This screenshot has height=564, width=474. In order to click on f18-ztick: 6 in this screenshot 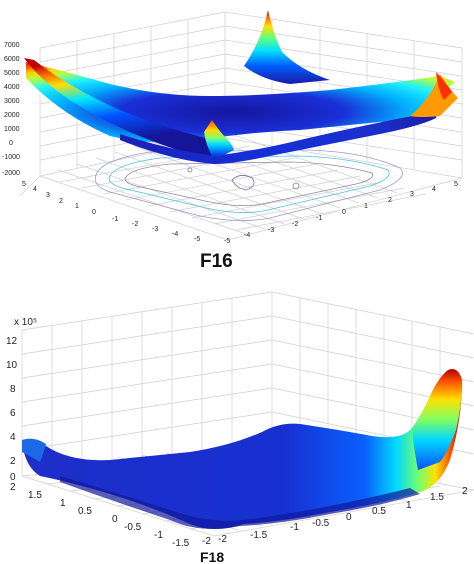, I will do `click(13, 413)`.